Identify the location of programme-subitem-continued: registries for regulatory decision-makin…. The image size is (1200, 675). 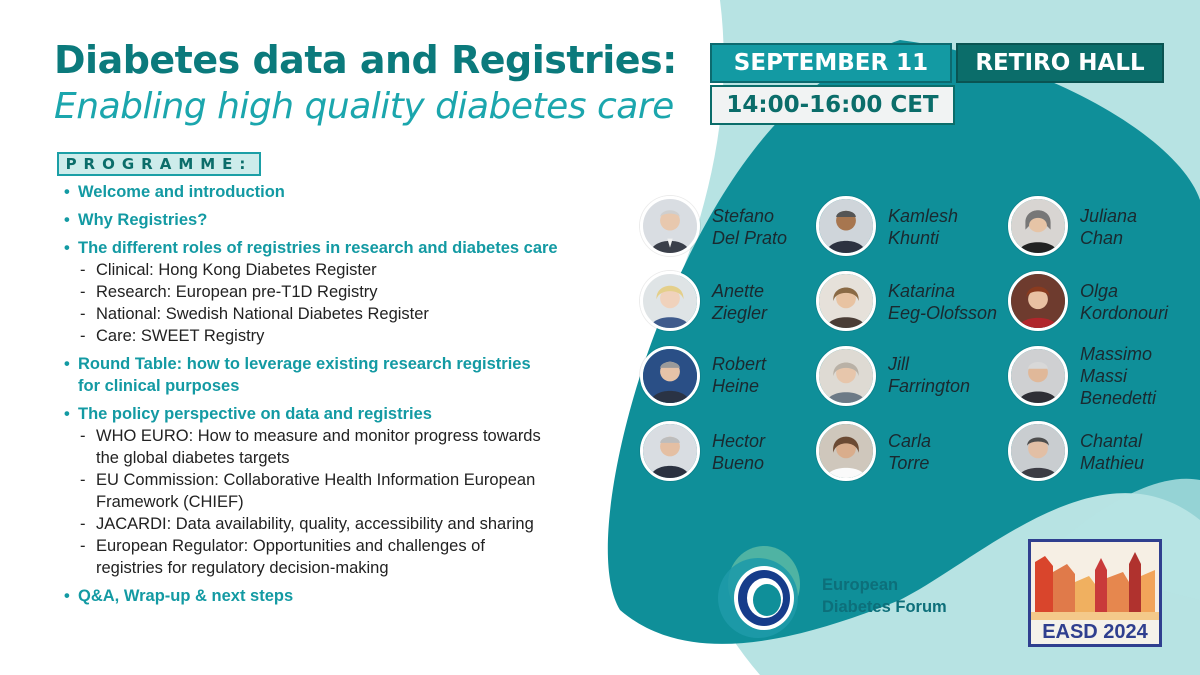
(242, 568).